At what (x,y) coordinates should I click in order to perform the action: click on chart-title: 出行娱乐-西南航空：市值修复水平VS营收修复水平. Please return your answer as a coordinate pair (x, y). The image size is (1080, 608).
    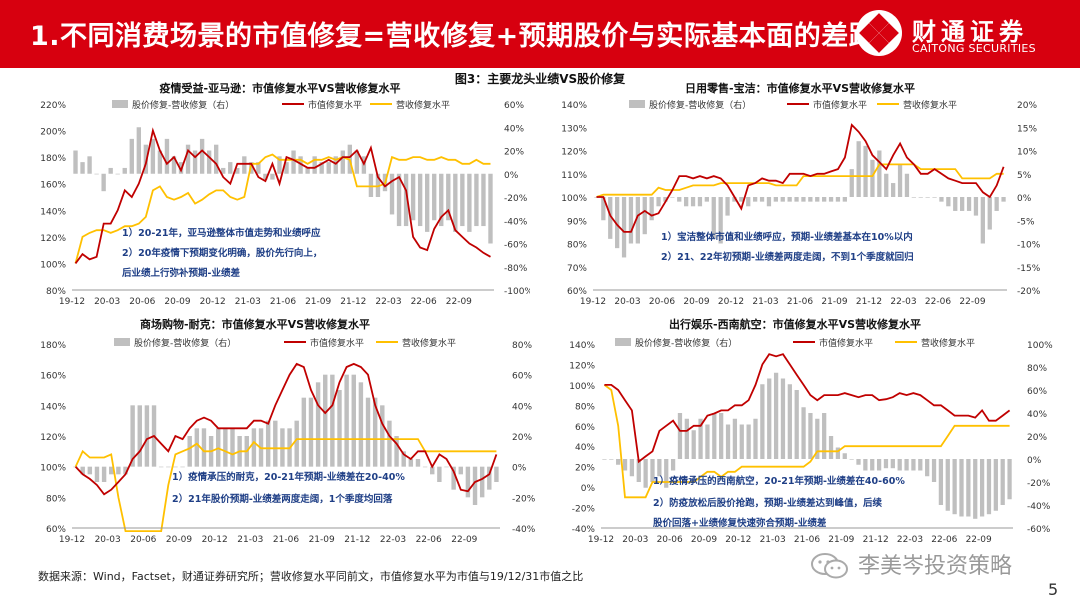
    Looking at the image, I should click on (795, 324).